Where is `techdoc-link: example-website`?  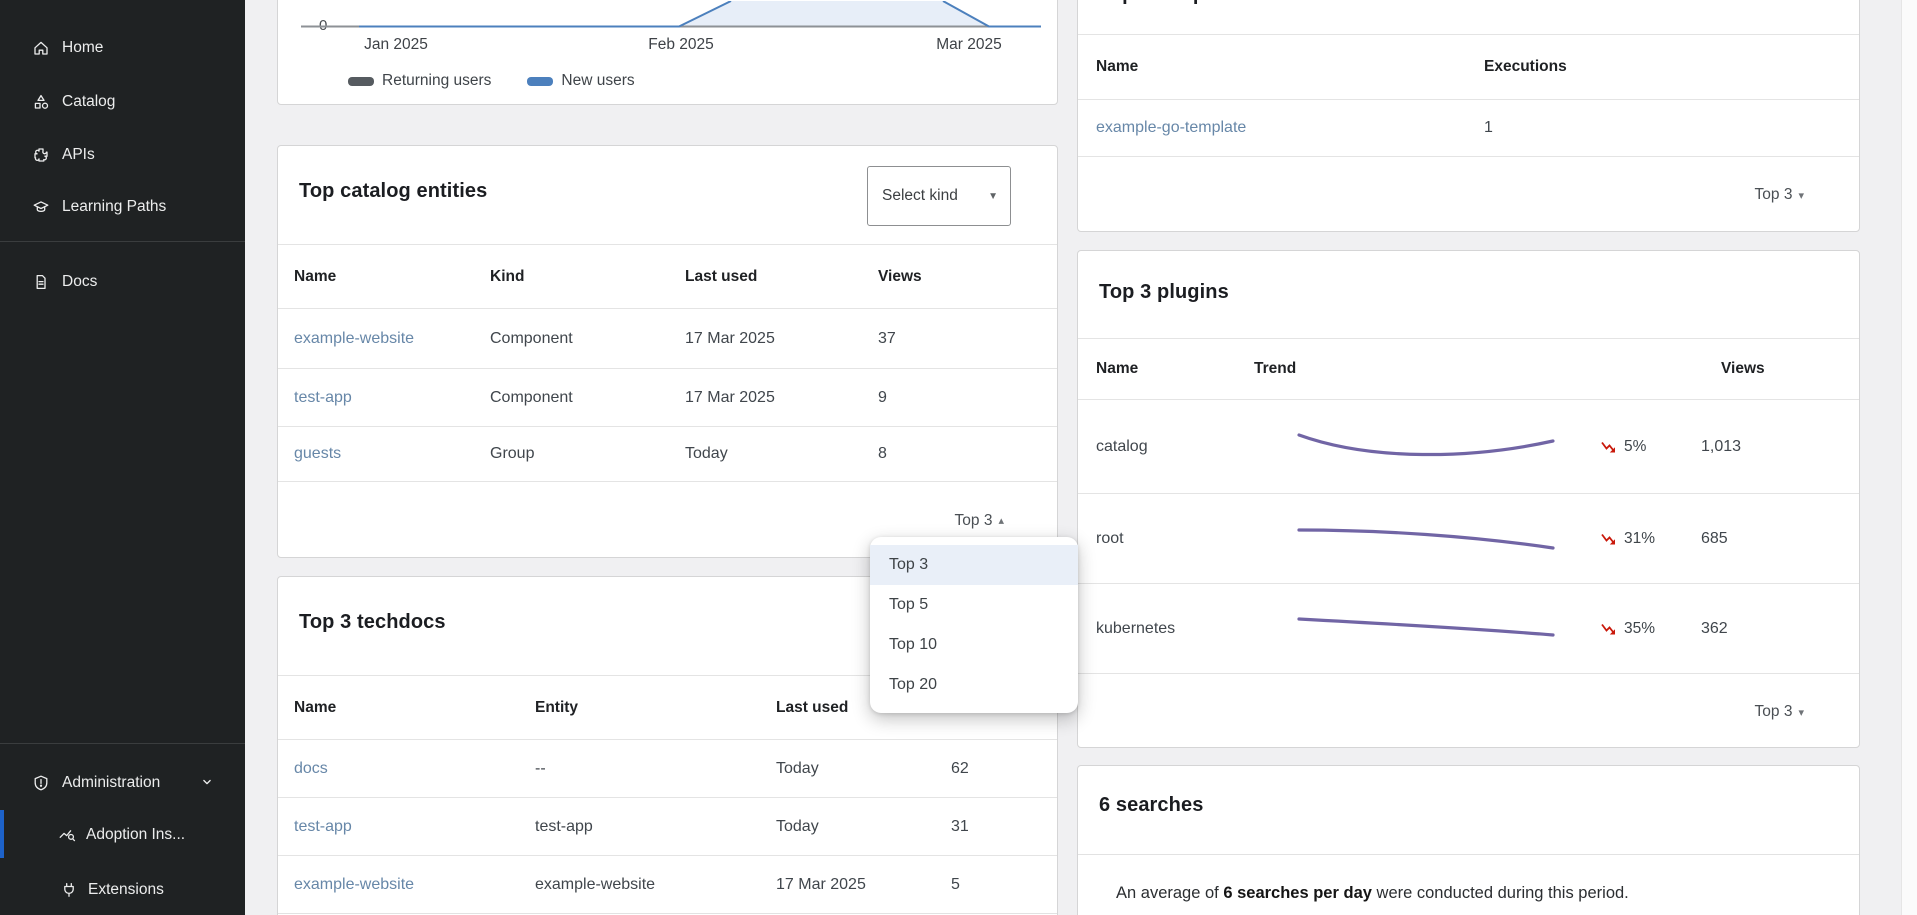
techdoc-link: example-website is located at coordinates (354, 884).